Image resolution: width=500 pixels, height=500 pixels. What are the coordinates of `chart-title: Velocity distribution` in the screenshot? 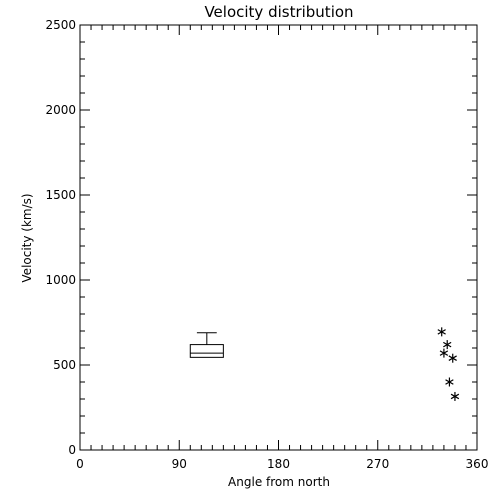 It's located at (278, 12).